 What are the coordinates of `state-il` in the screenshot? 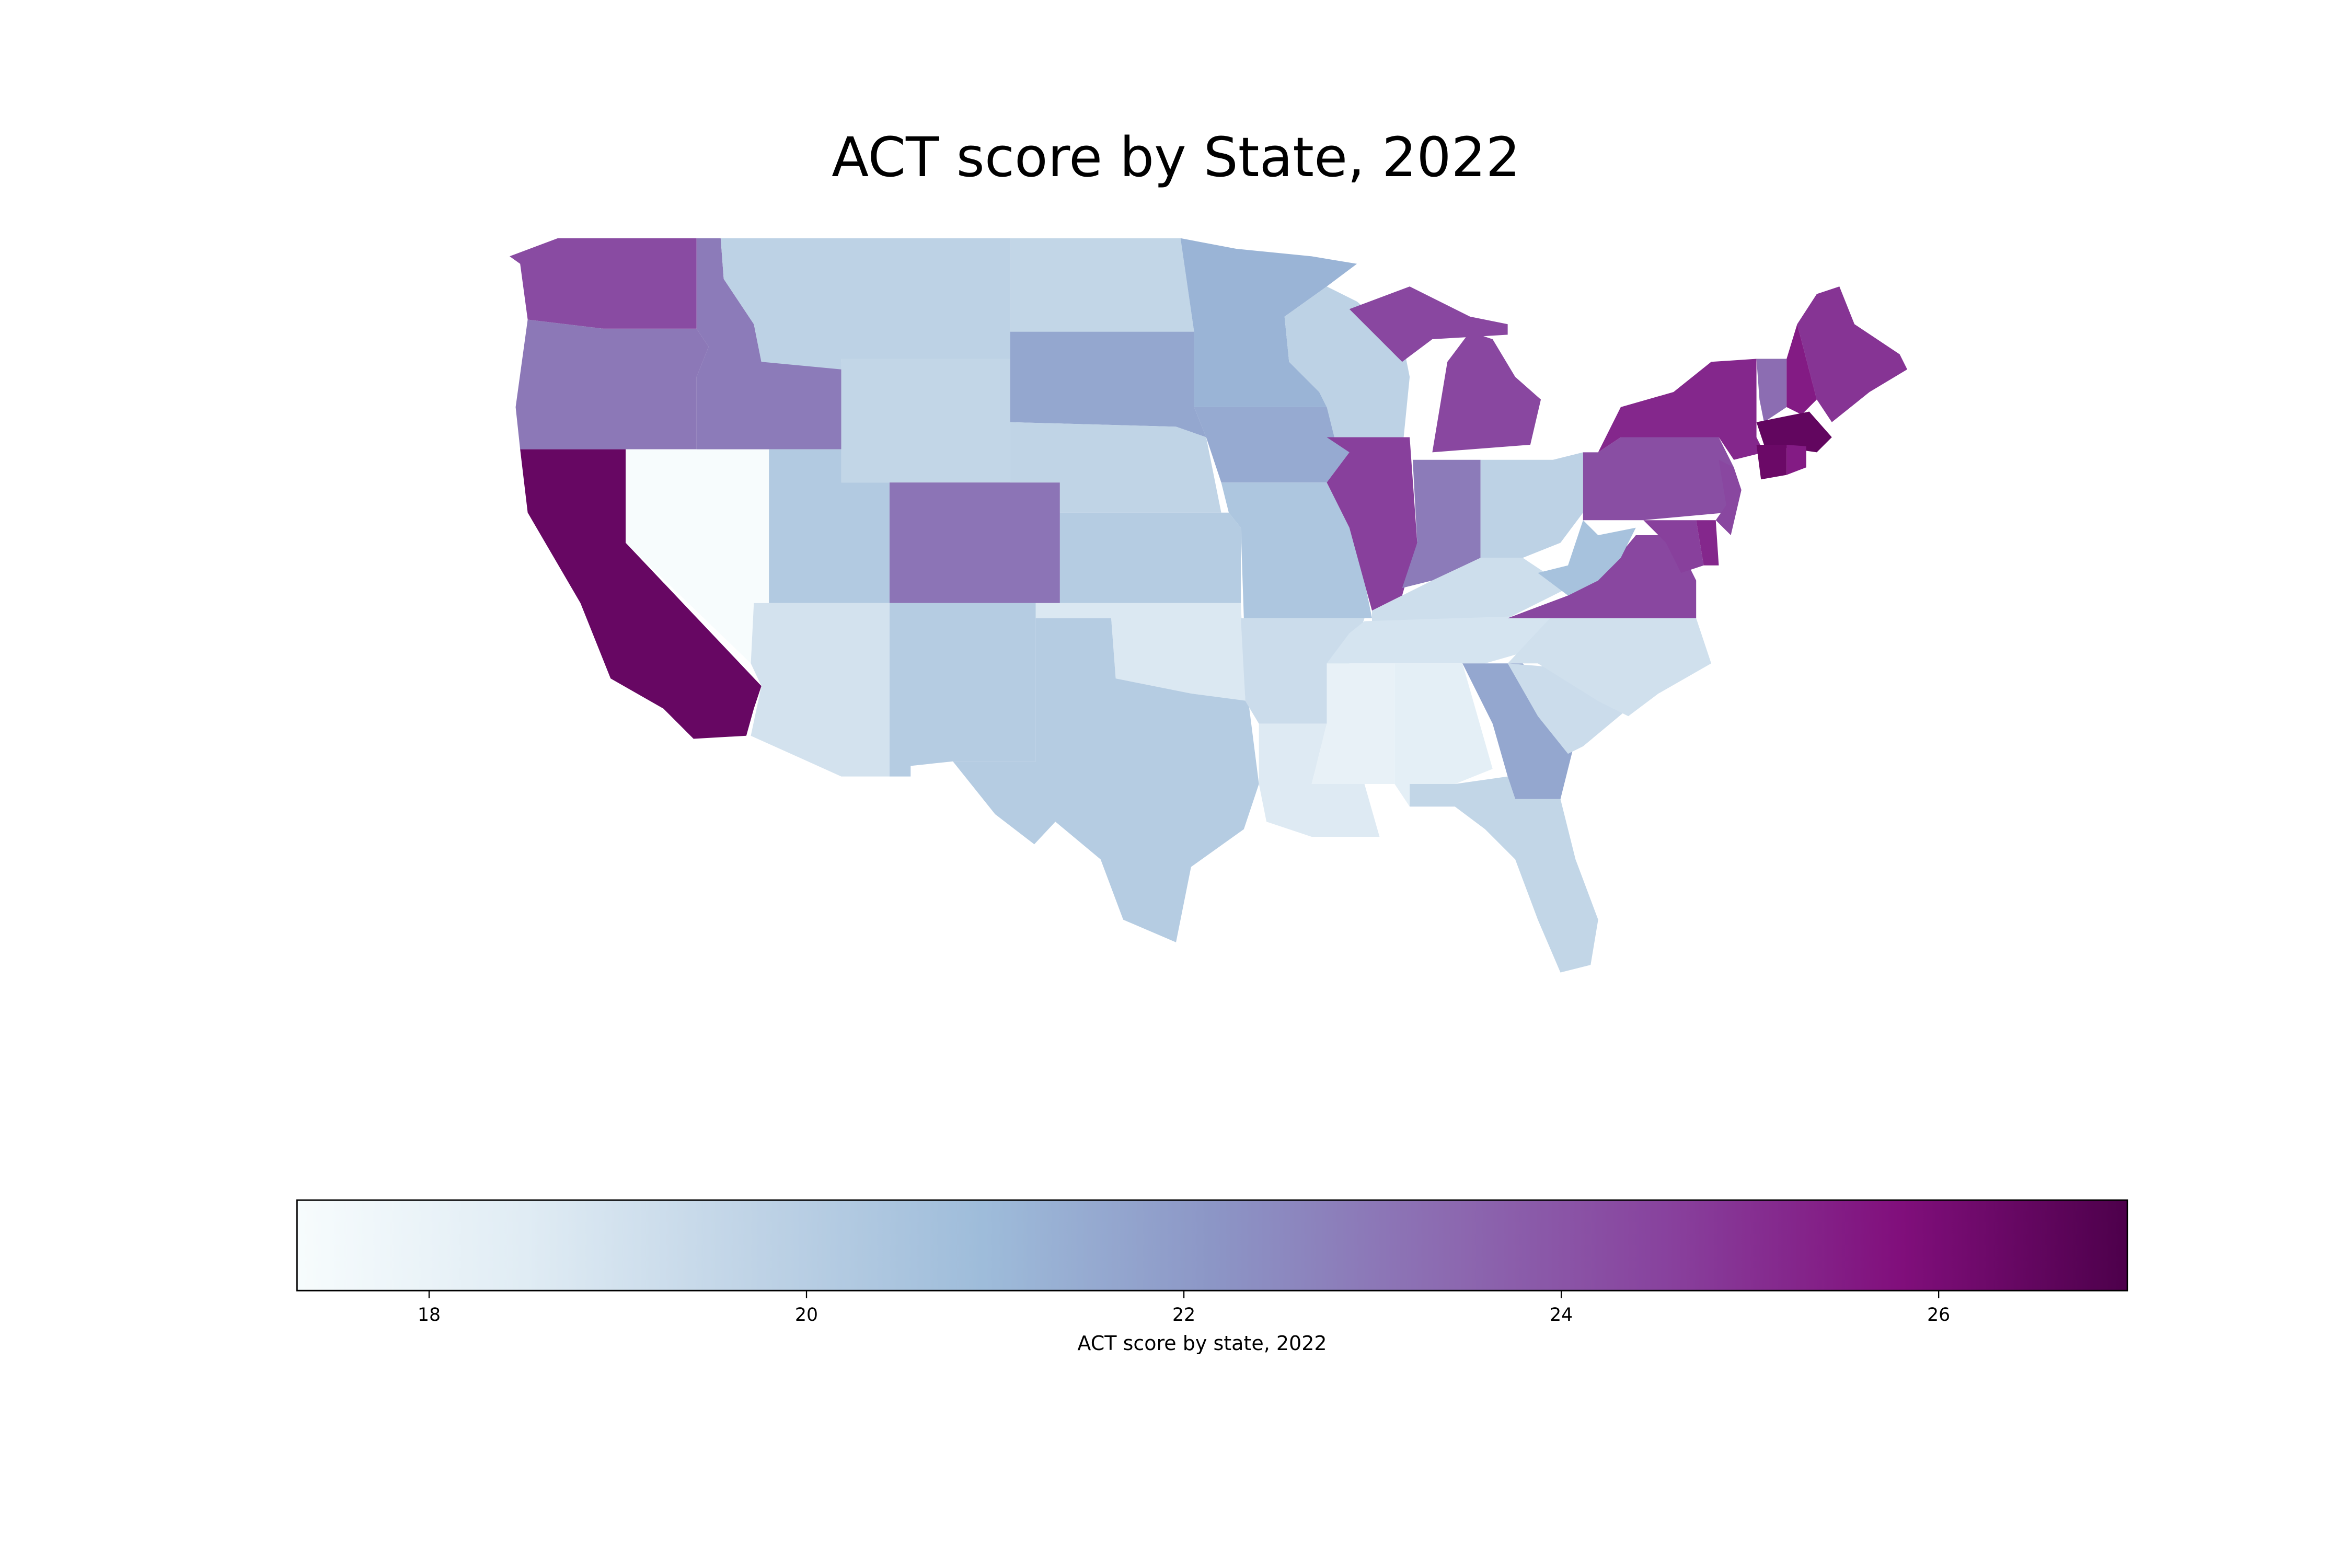 It's located at (1372, 524).